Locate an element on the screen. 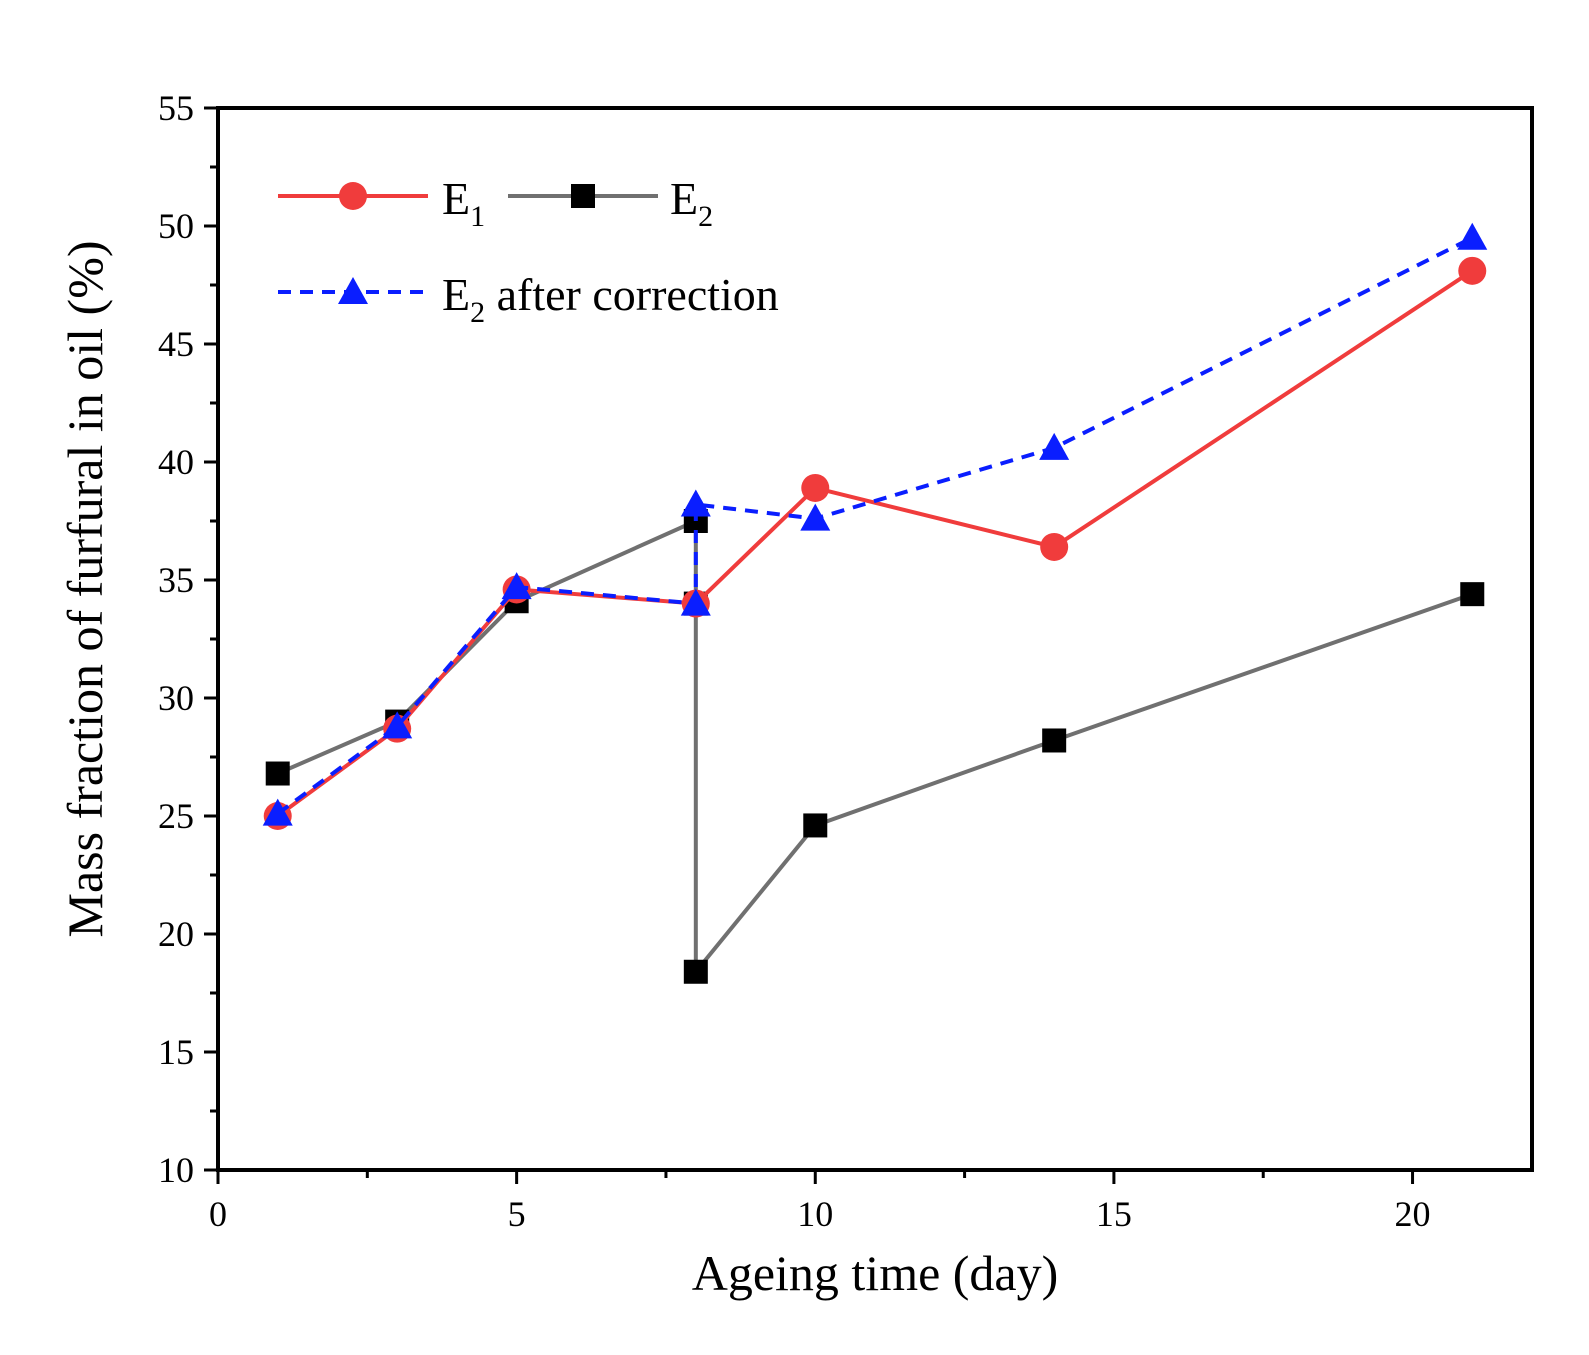  x-tick-label: 5 is located at coordinates (517, 1214).